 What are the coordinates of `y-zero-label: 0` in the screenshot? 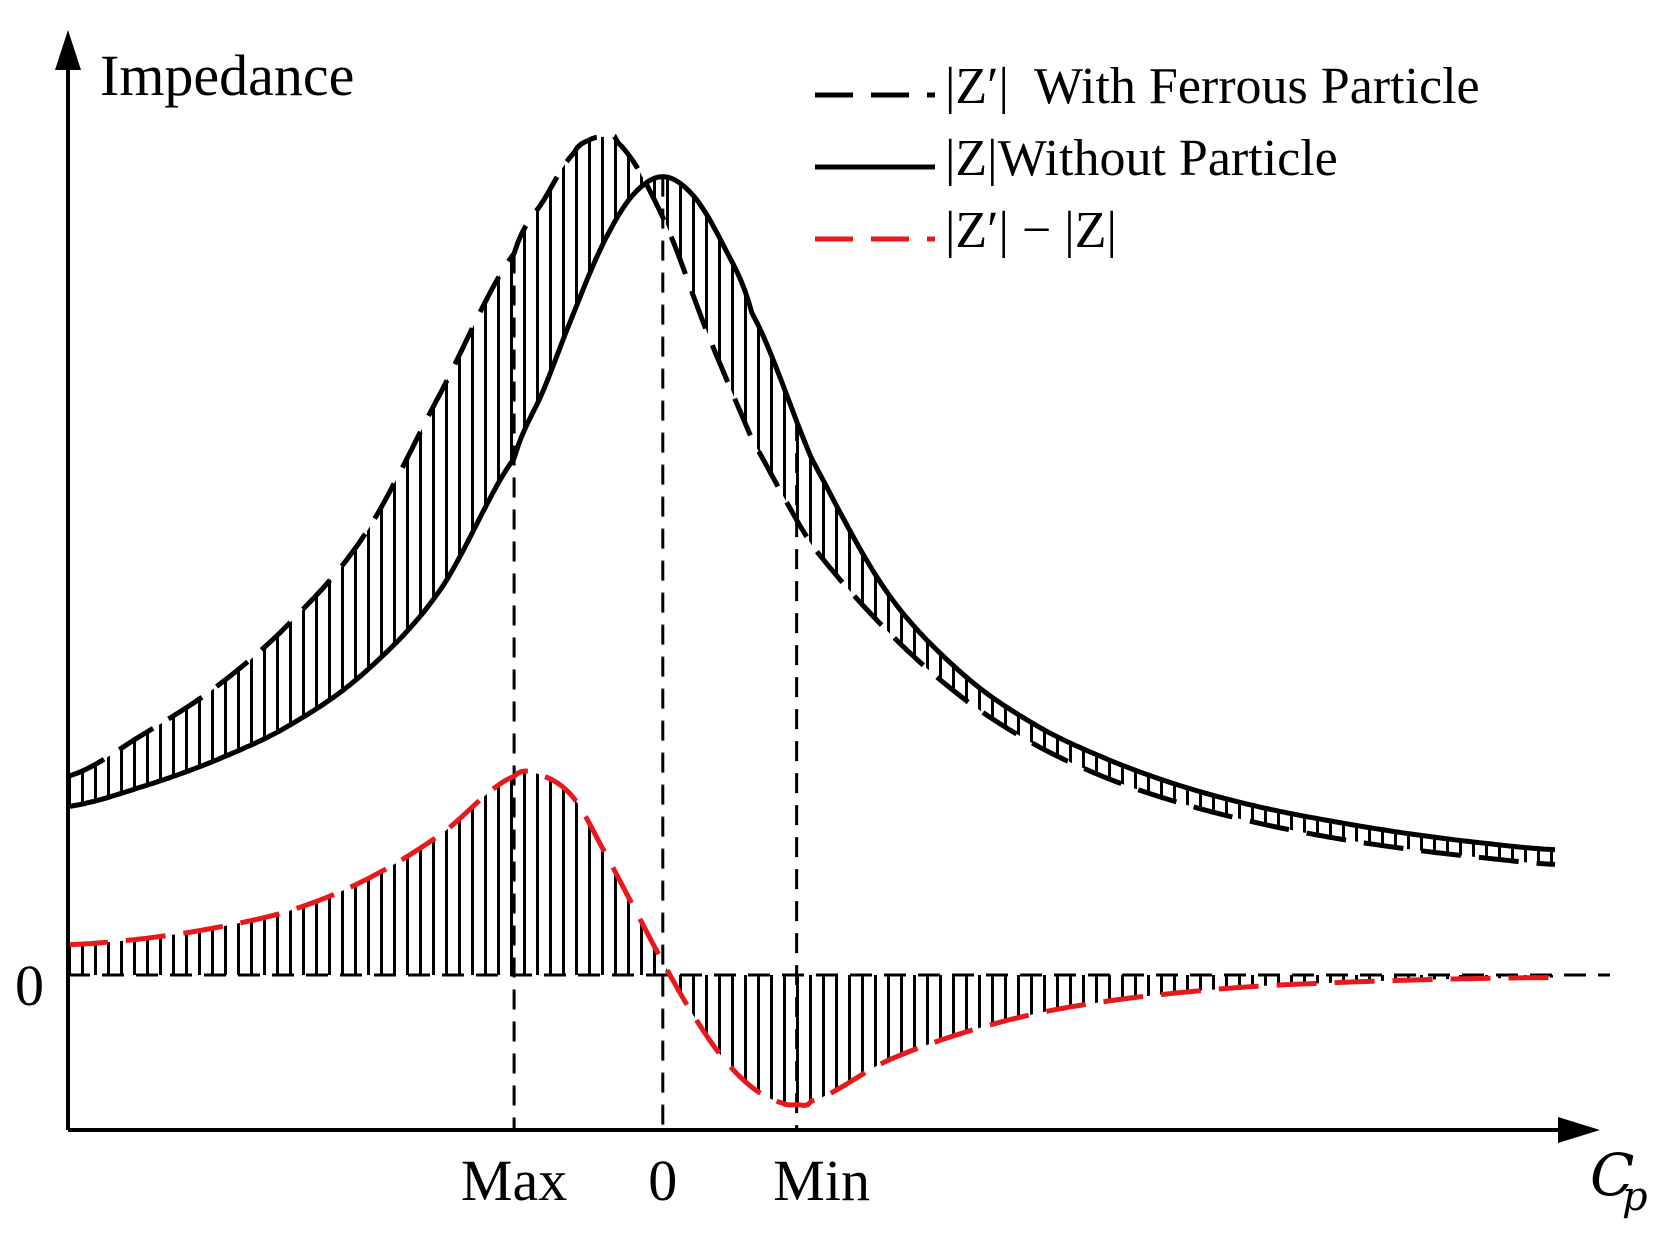 It's located at (29, 985).